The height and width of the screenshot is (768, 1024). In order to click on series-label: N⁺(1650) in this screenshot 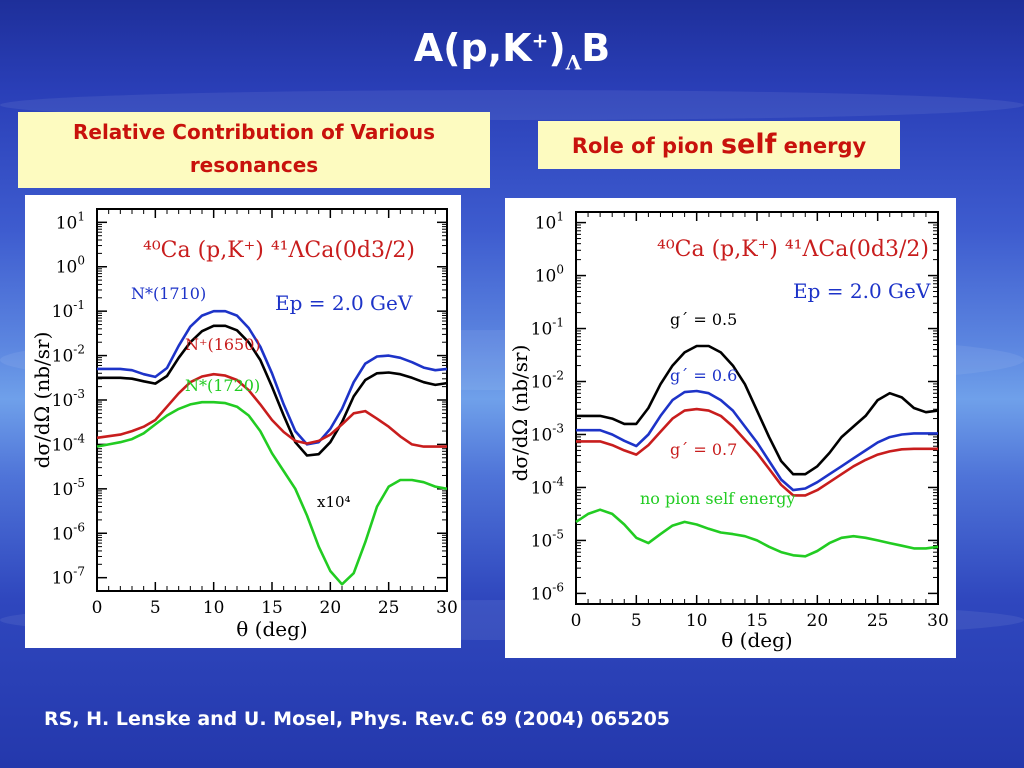, I will do `click(223, 344)`.